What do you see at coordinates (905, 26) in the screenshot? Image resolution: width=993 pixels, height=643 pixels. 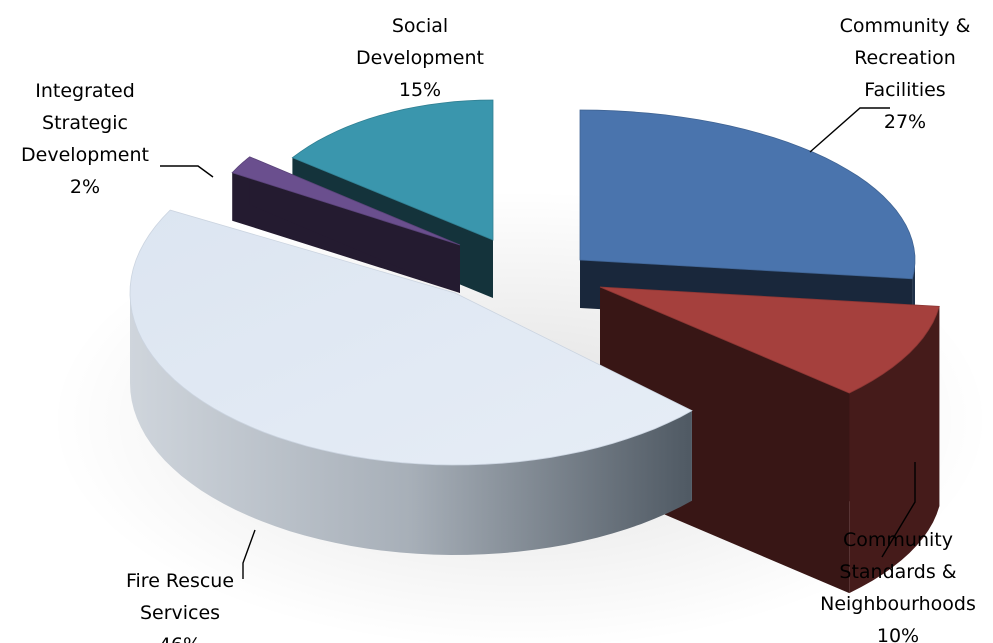 I see `slice-name-label: Community &` at bounding box center [905, 26].